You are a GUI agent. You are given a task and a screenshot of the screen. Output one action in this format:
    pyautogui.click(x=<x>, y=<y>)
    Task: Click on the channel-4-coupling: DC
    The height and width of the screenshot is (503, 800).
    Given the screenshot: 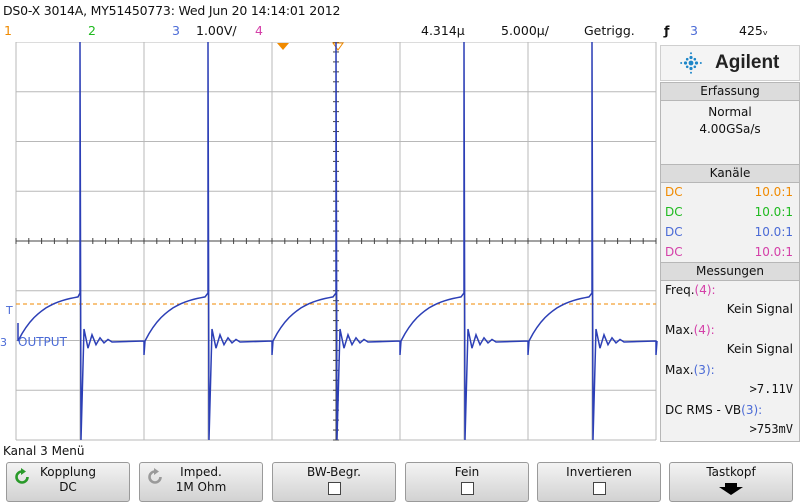 What is the action you would take?
    pyautogui.click(x=674, y=252)
    